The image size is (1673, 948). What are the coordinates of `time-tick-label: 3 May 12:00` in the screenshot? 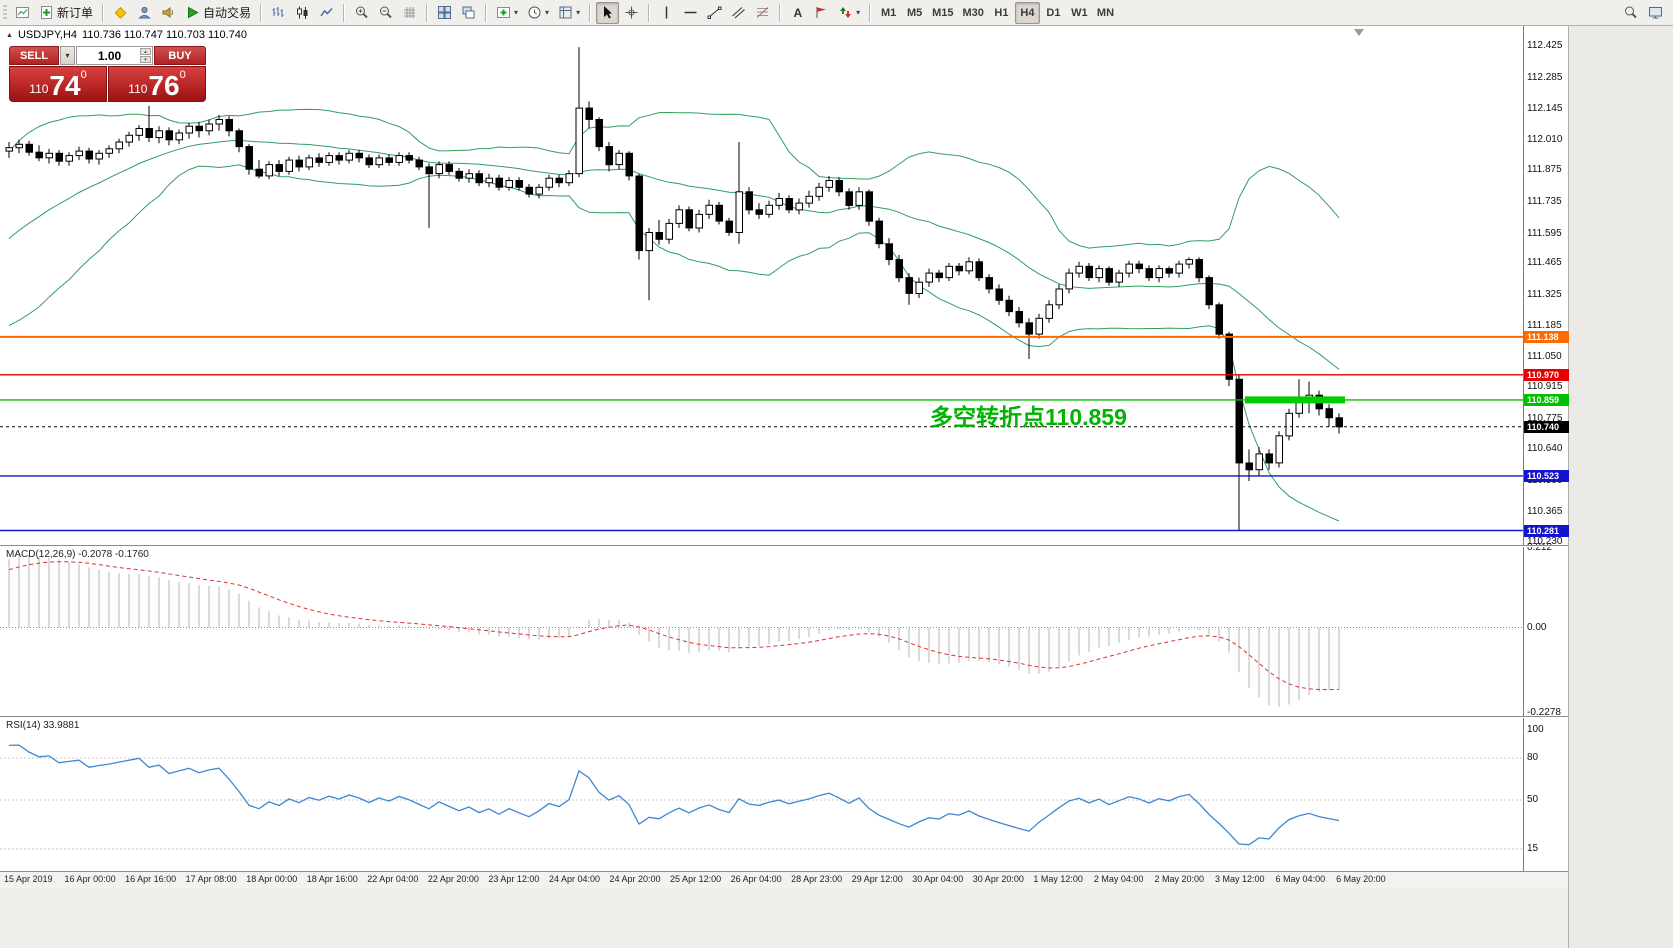 It's located at (1240, 879).